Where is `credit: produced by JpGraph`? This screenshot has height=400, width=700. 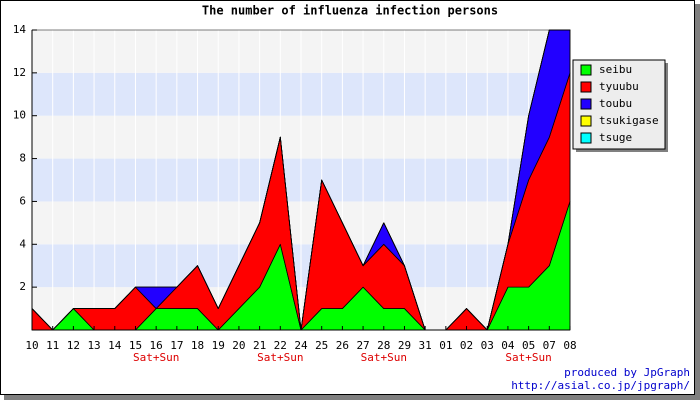 credit: produced by JpGraph is located at coordinates (627, 372).